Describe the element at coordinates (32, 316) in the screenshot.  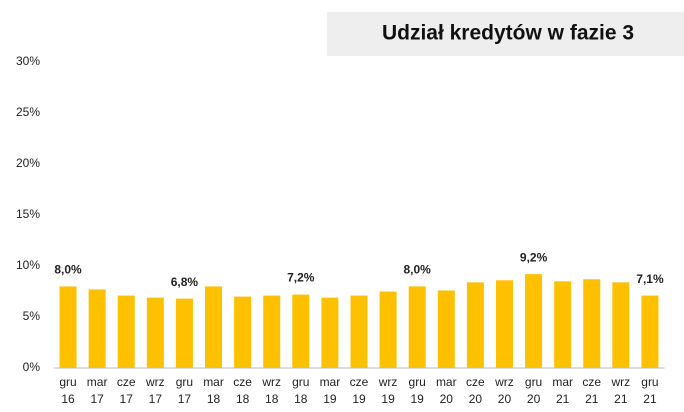
I see `y-tick-label: 5%` at that location.